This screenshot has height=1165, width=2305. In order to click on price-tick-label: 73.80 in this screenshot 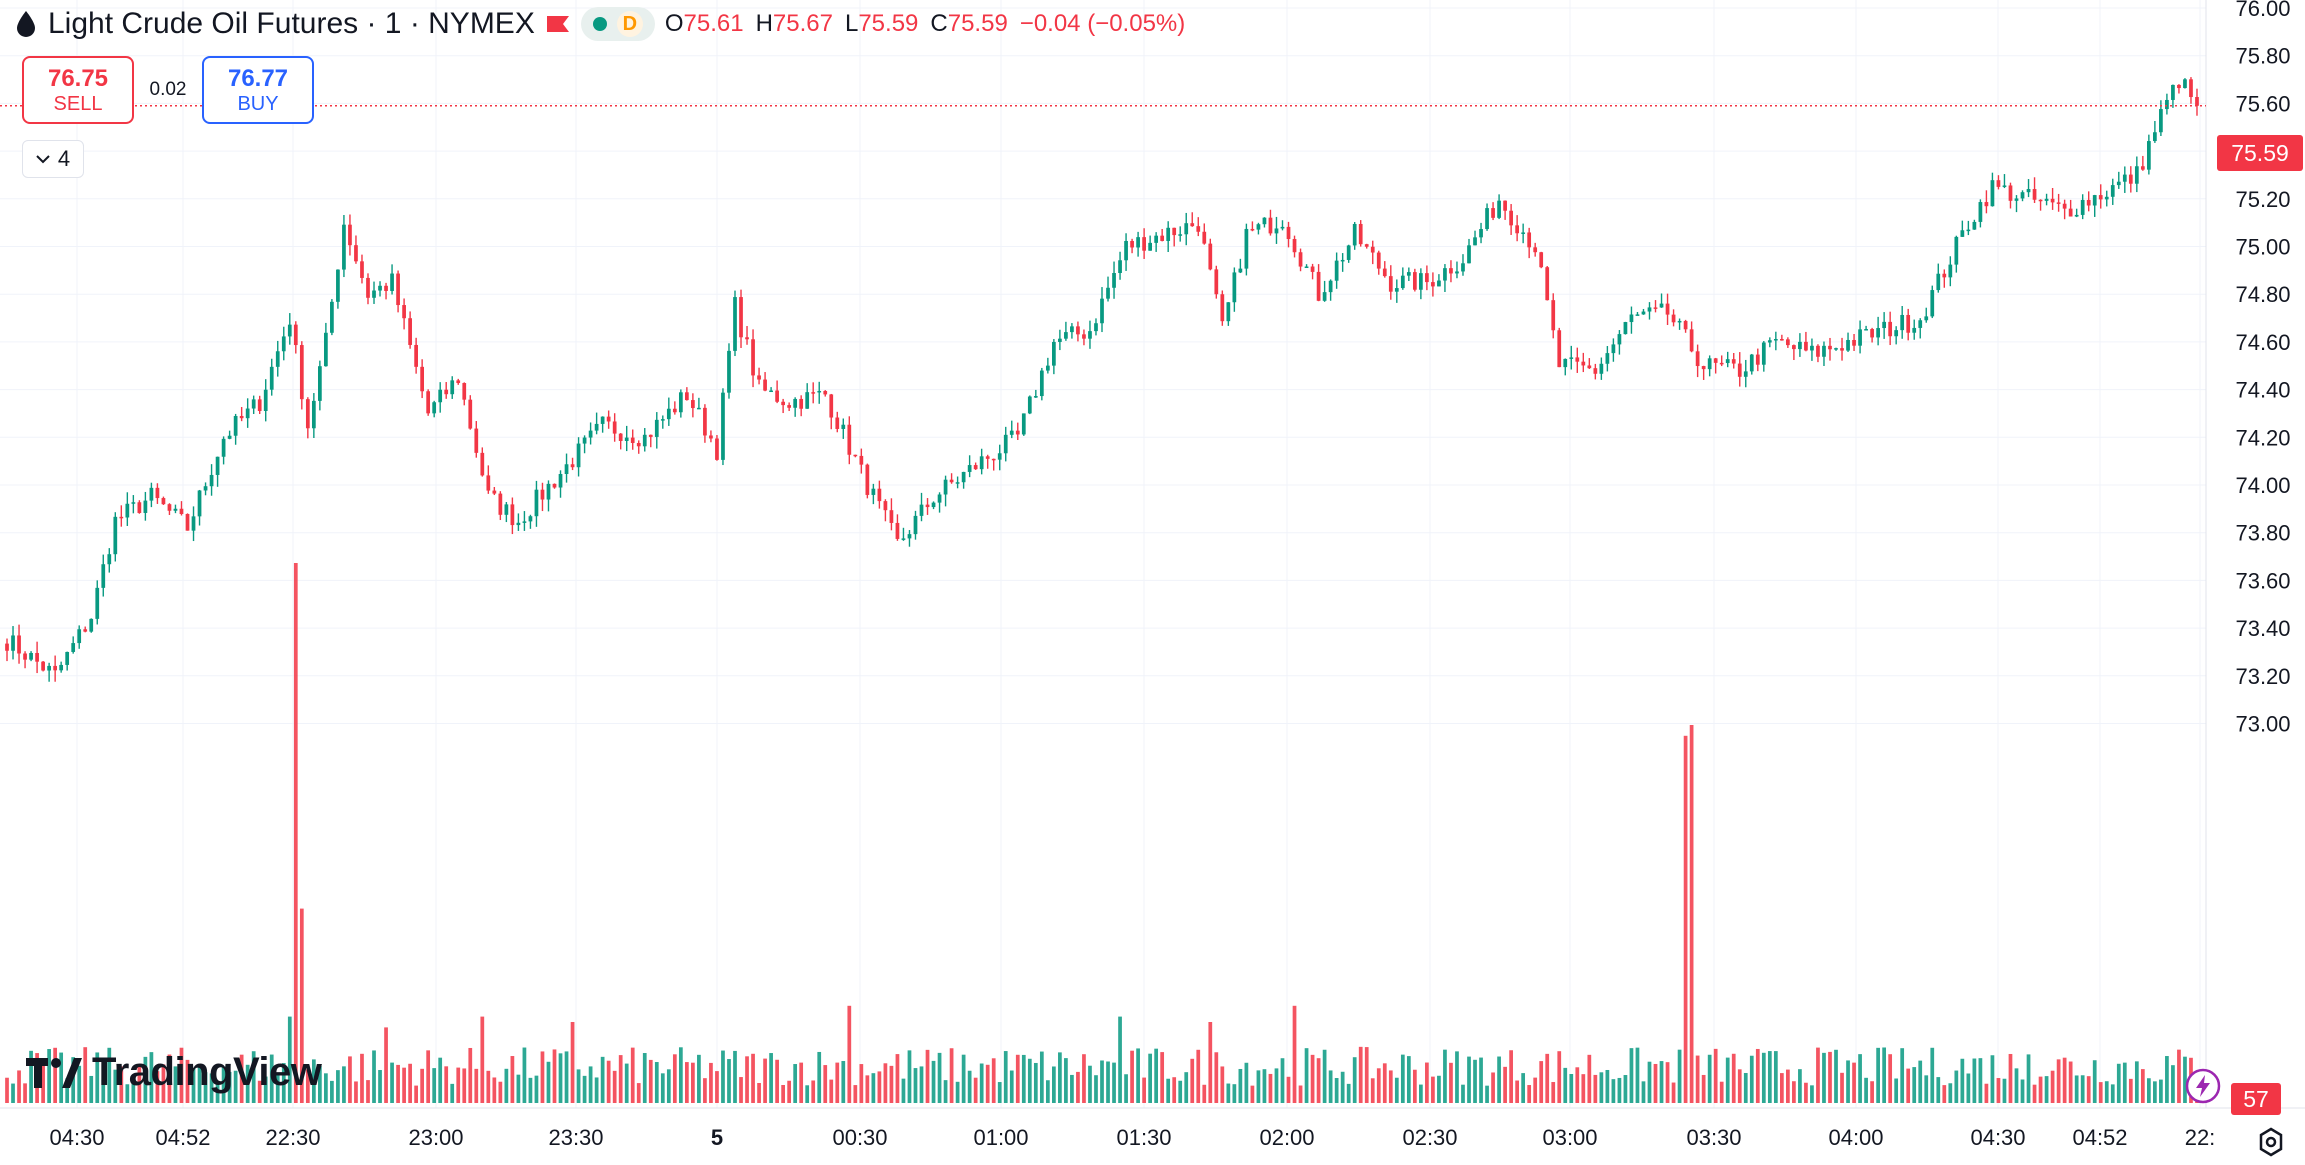, I will do `click(2262, 533)`.